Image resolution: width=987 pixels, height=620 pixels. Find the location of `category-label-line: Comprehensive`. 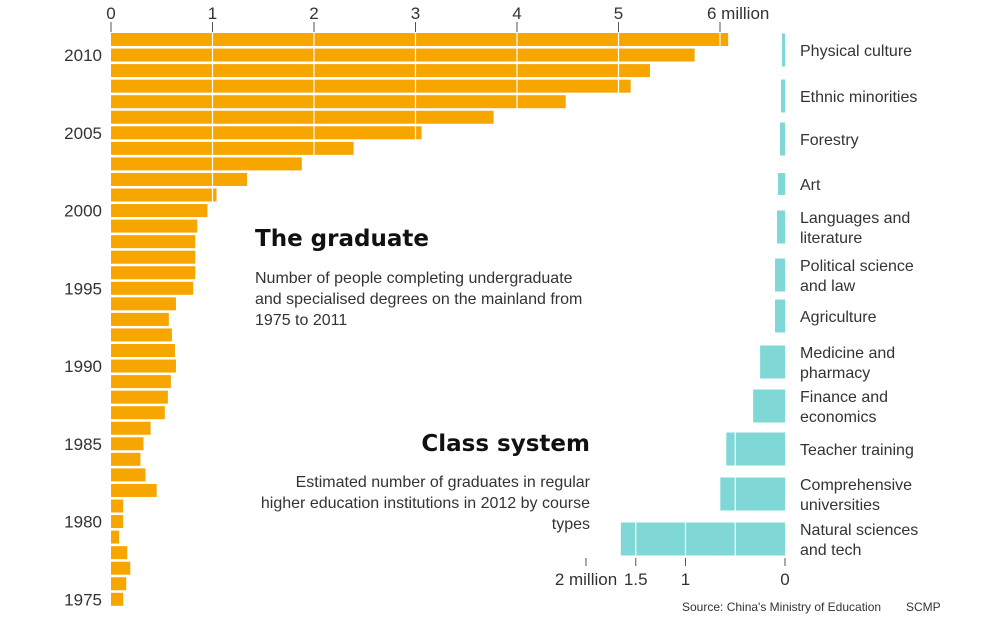

category-label-line: Comprehensive is located at coordinates (856, 485).